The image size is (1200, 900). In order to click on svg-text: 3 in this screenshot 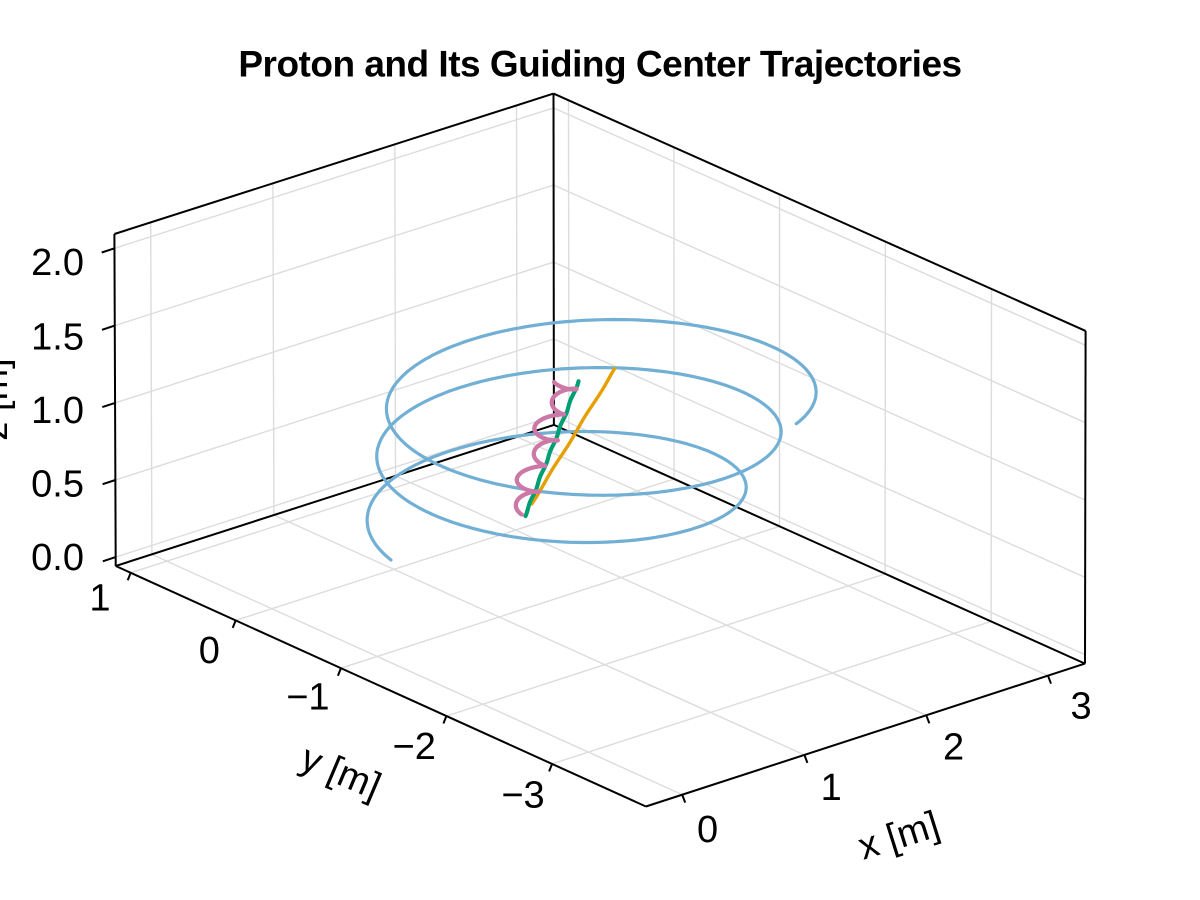, I will do `click(1081, 707)`.